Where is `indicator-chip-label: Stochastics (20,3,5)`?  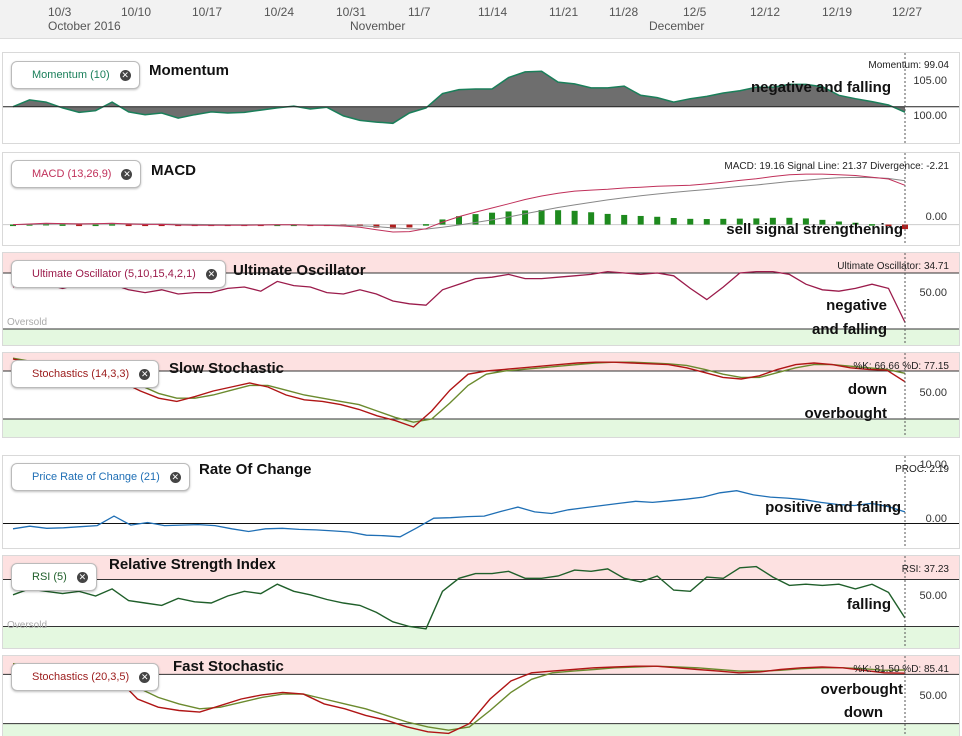
indicator-chip-label: Stochastics (20,3,5) is located at coordinates (81, 677).